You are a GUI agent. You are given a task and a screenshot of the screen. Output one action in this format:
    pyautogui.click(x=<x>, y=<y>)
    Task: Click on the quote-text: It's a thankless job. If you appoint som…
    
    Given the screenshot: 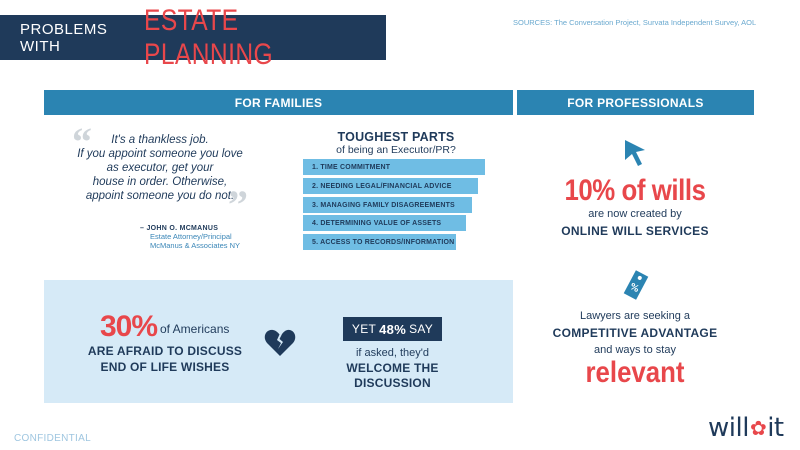 What is the action you would take?
    pyautogui.click(x=160, y=168)
    